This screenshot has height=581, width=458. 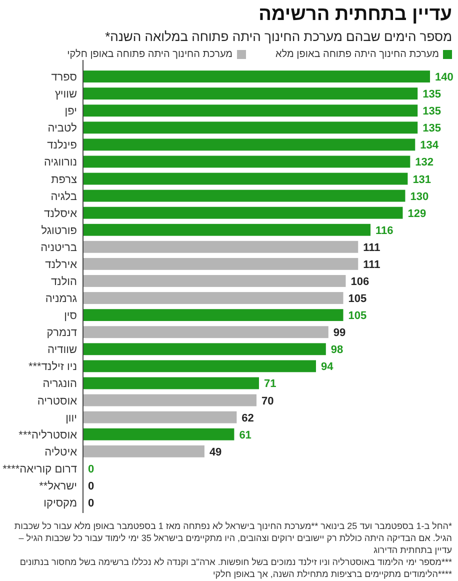 I want to click on y-tick-label: מקסיקו, so click(x=60, y=503).